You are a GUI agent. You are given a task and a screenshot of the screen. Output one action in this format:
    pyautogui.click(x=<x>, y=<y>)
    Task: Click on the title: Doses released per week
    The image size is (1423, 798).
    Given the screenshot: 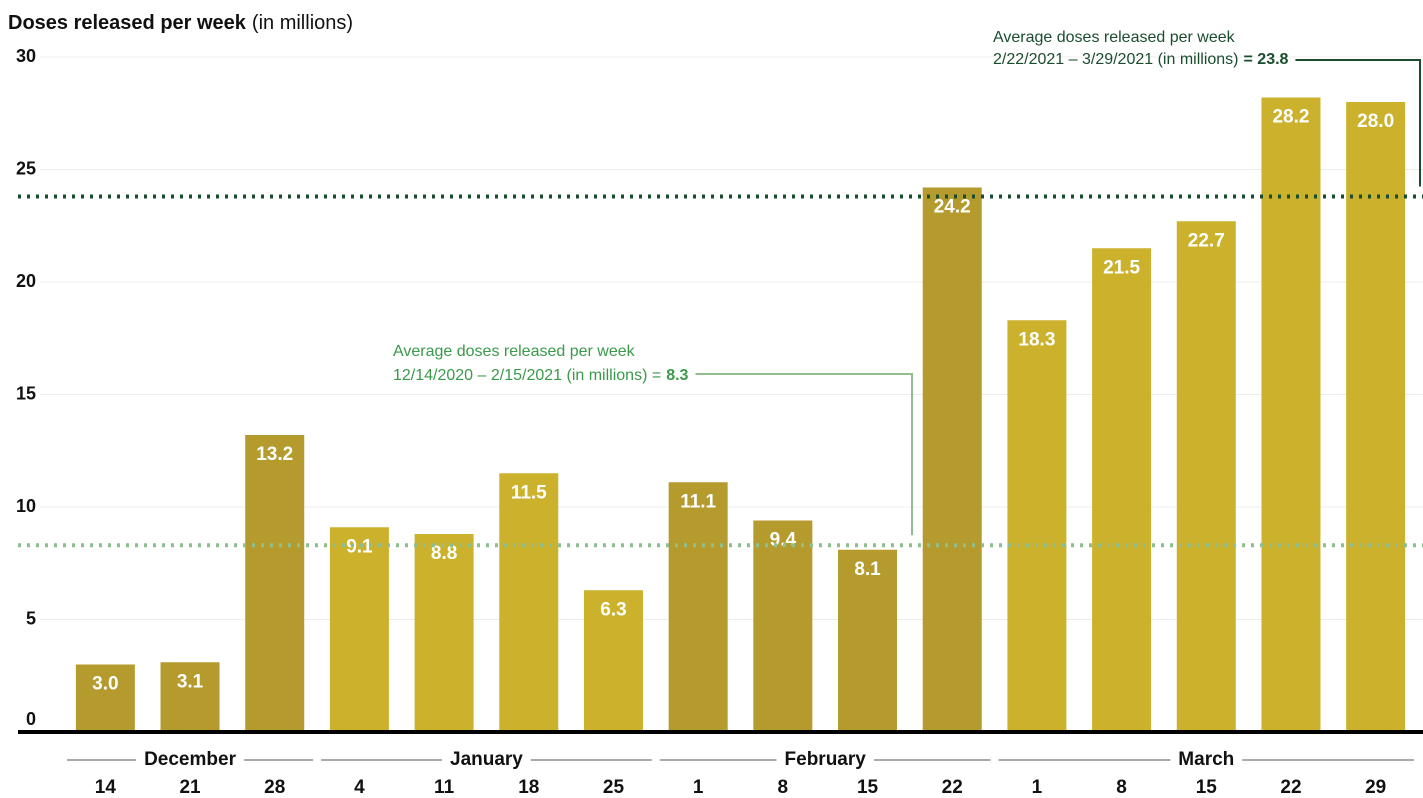 What is the action you would take?
    pyautogui.click(x=127, y=23)
    